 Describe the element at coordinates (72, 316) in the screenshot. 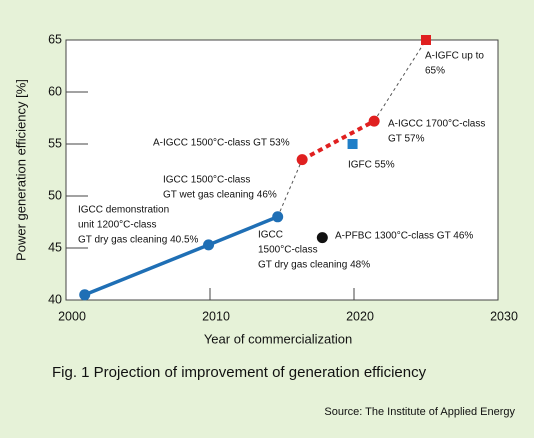

I see `x-tick-label: 2000` at that location.